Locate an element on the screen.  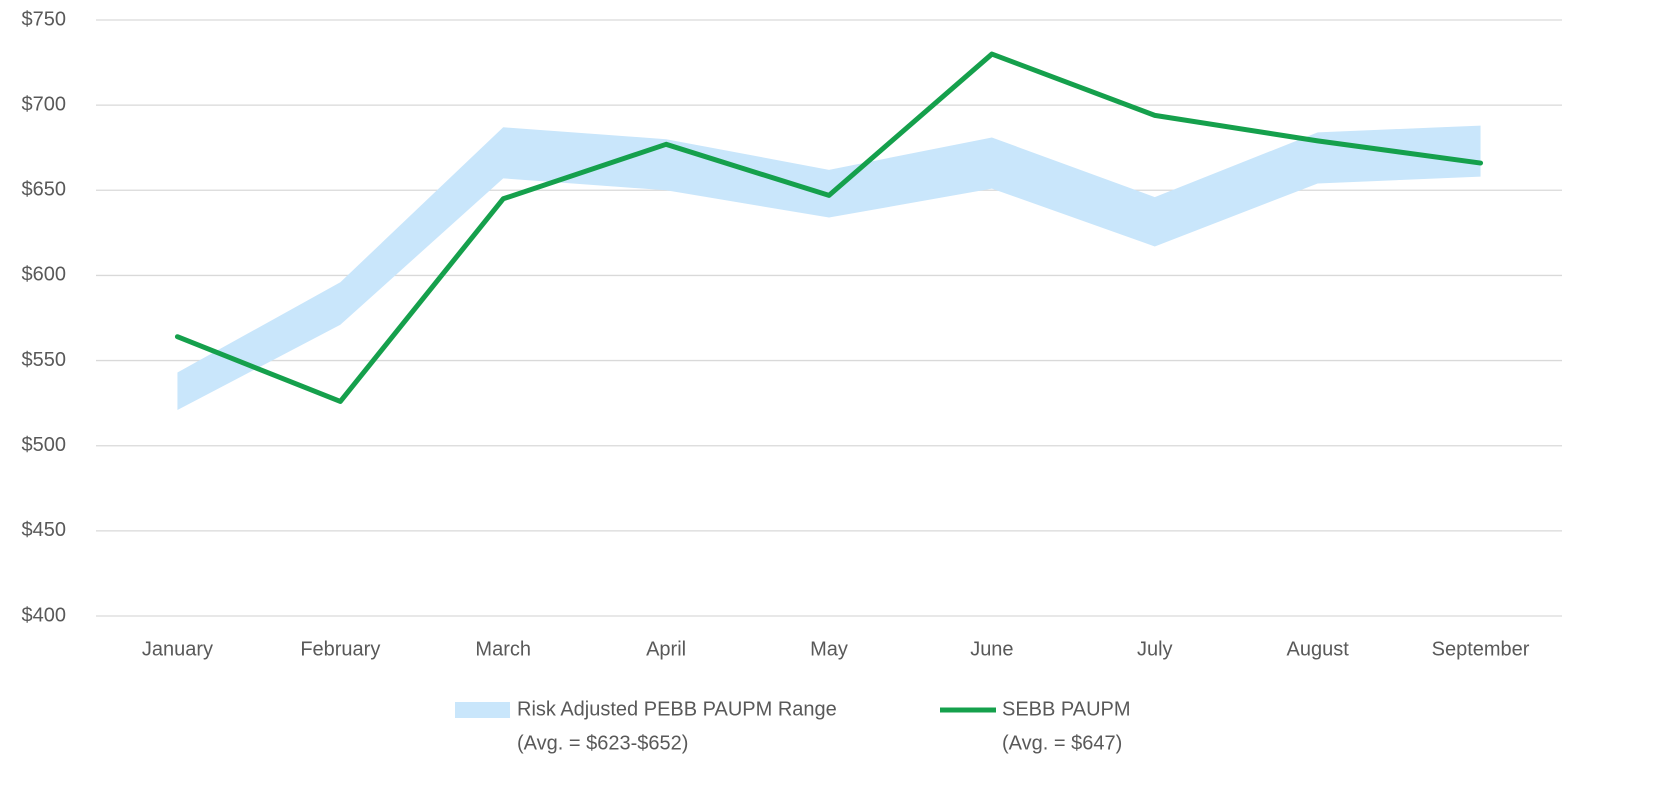
legend-label: Risk Adjusted PEBB PAUPM Range is located at coordinates (677, 709).